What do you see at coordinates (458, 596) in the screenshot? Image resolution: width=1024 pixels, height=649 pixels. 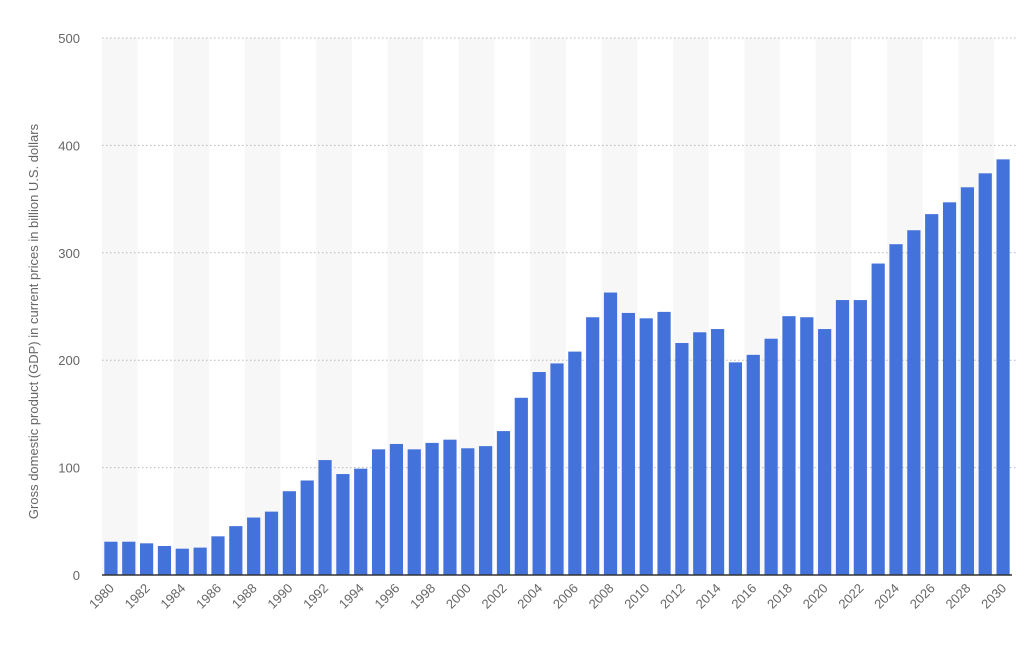 I see `x-tick-label: 2000` at bounding box center [458, 596].